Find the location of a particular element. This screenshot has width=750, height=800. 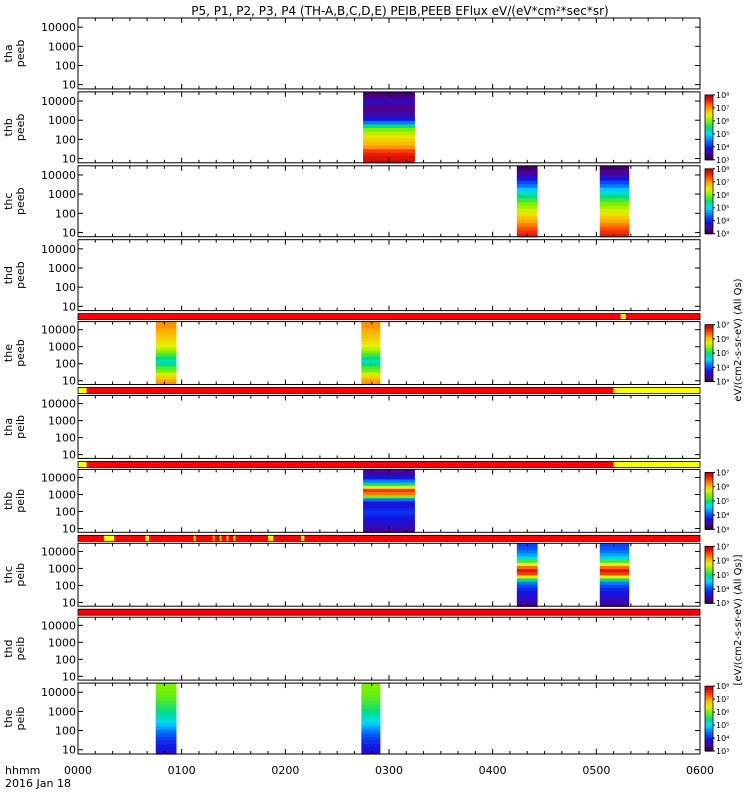

colorbar: 10³ 10⁴ 10⁵ 10⁶ 10⁷ is located at coordinates (716, 575).